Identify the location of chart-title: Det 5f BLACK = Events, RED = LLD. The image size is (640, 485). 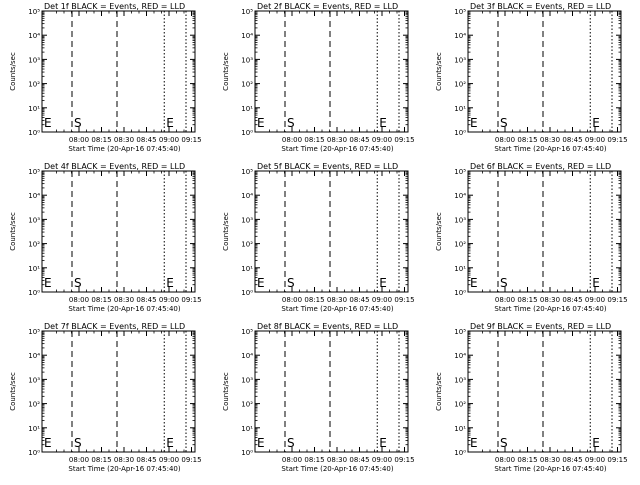
(327, 166).